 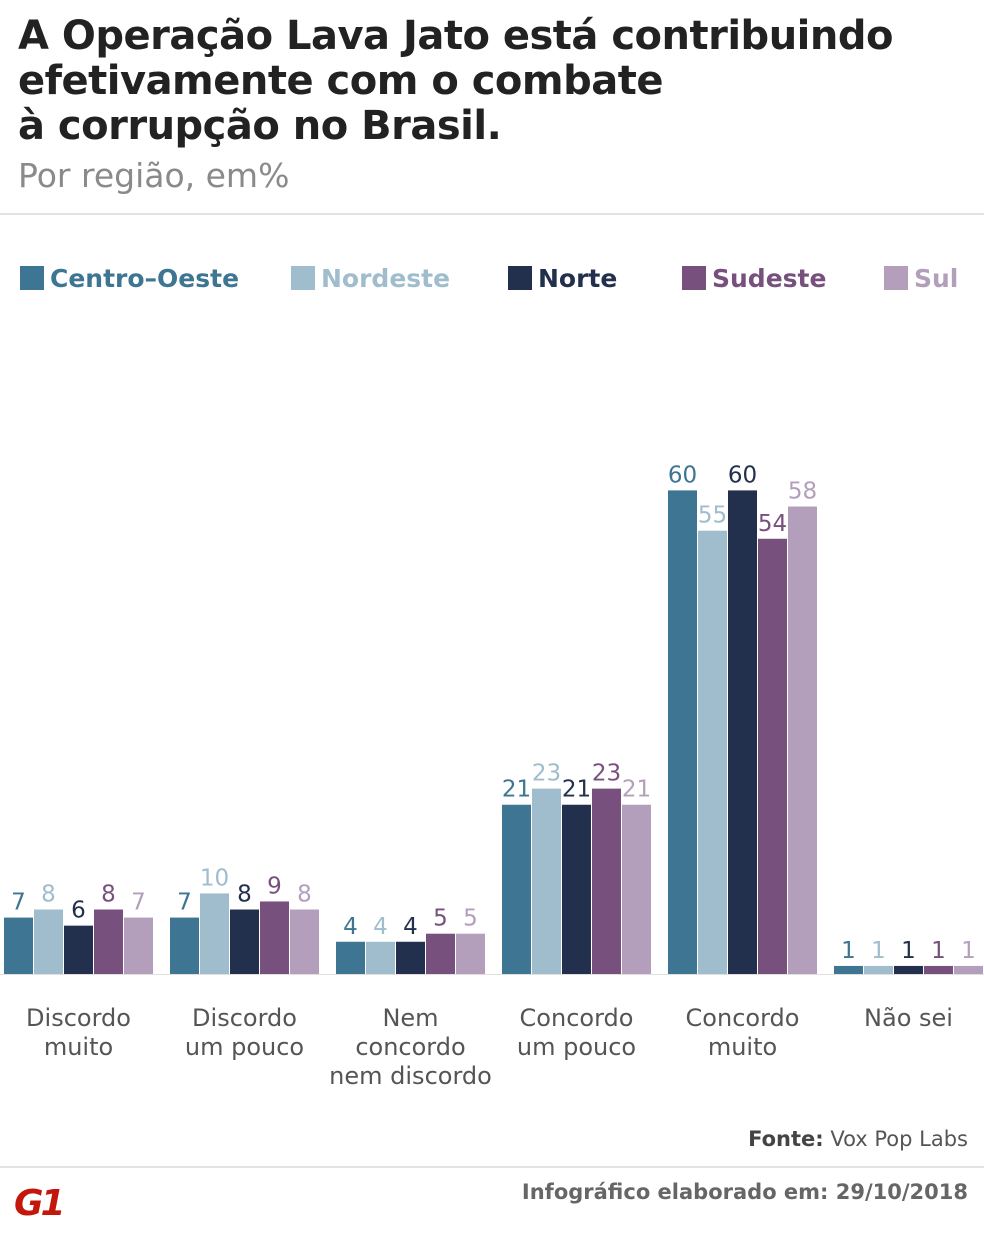 I want to click on top-divider, so click(x=492, y=214).